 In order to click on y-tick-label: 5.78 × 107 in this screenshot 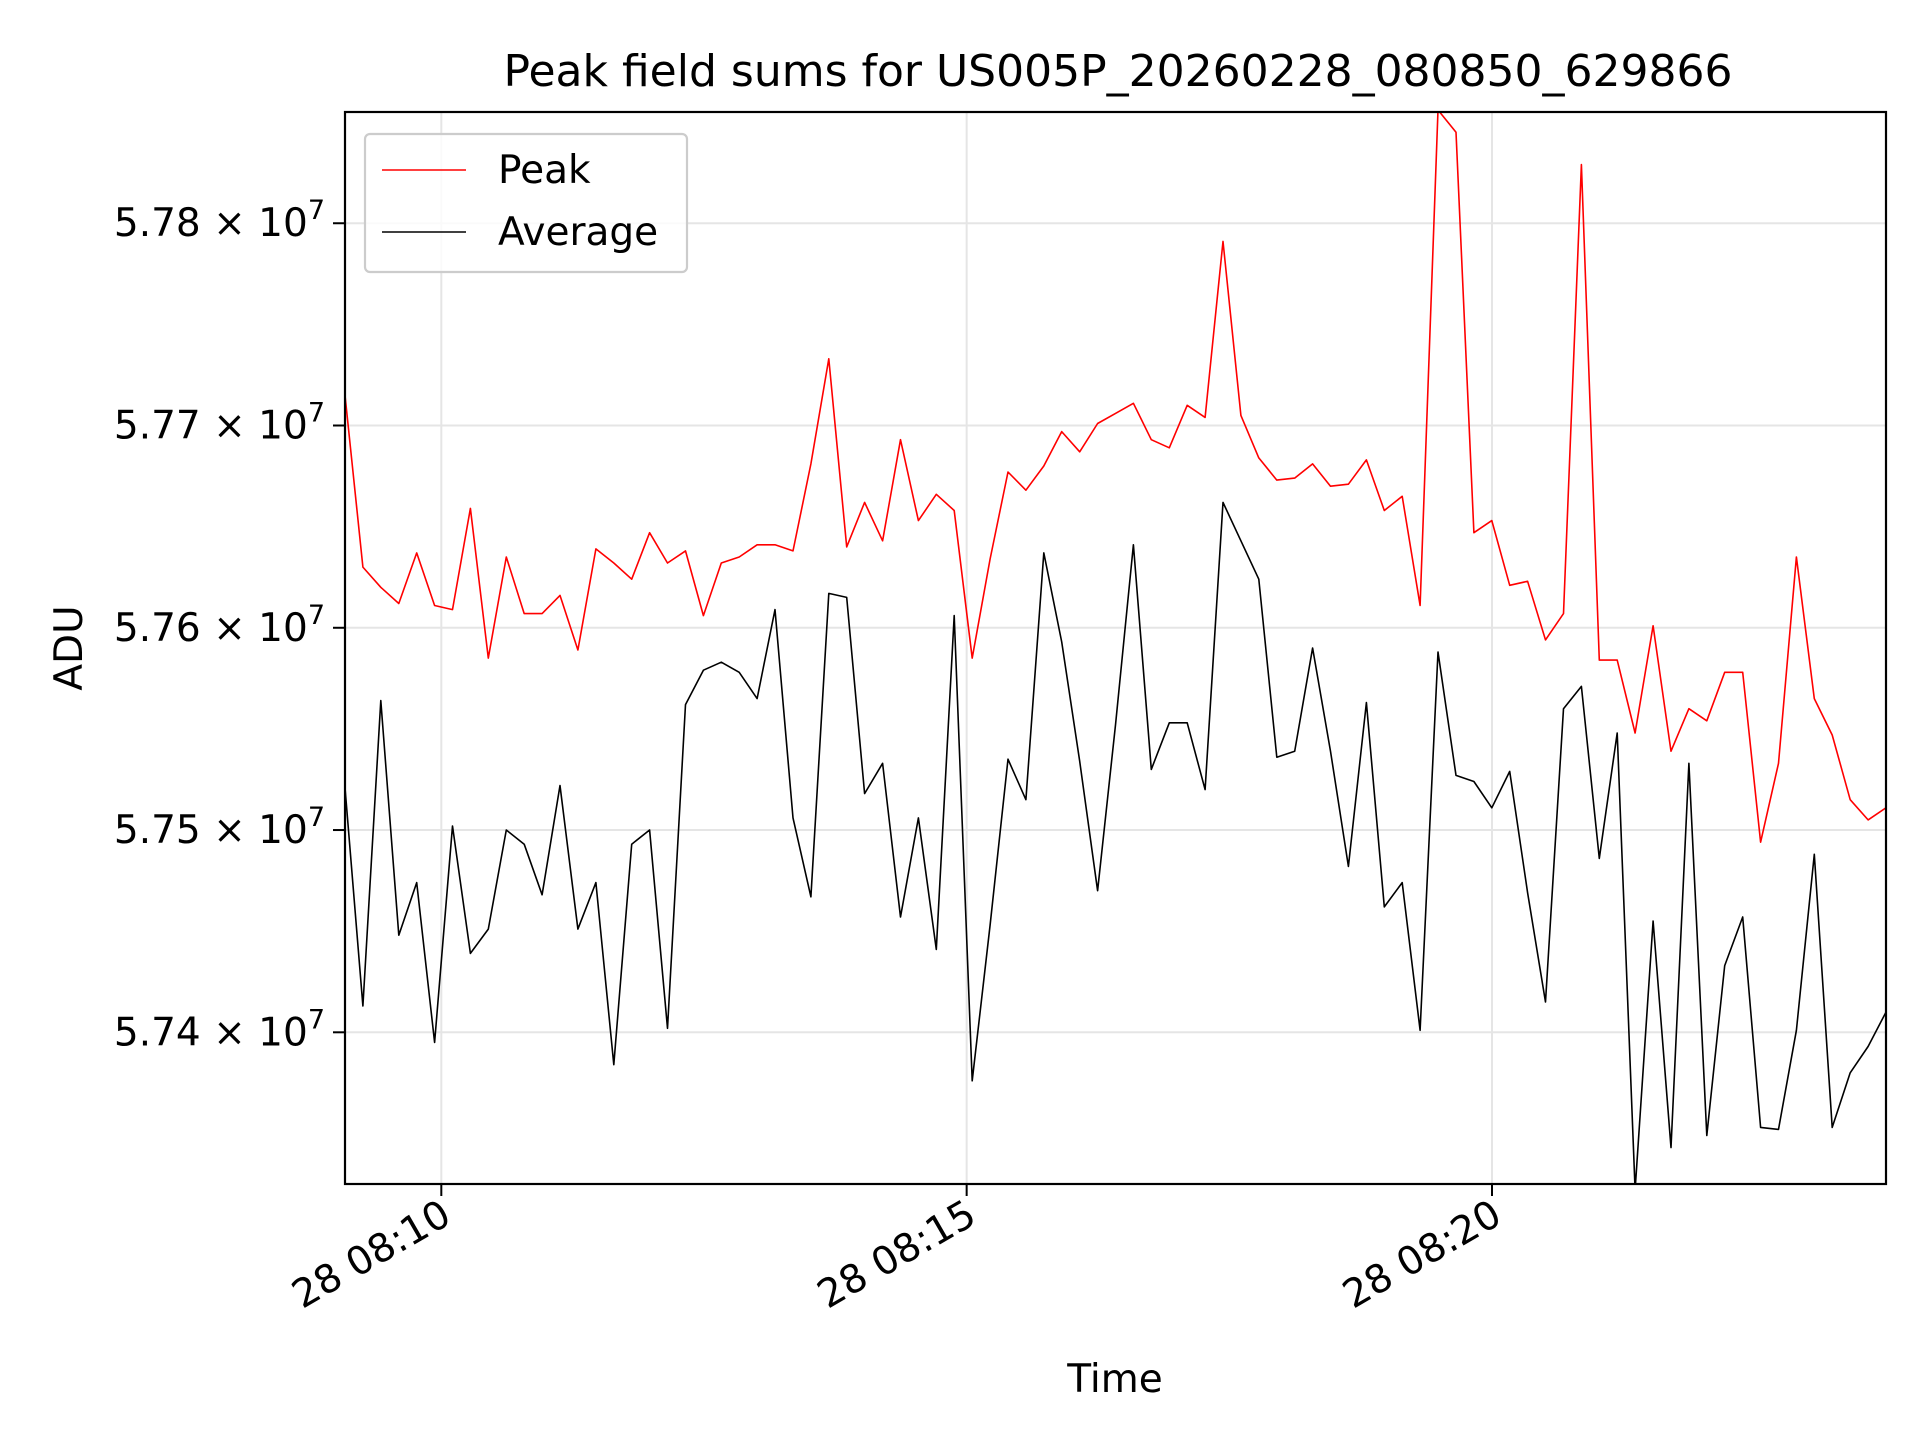, I will do `click(219, 220)`.